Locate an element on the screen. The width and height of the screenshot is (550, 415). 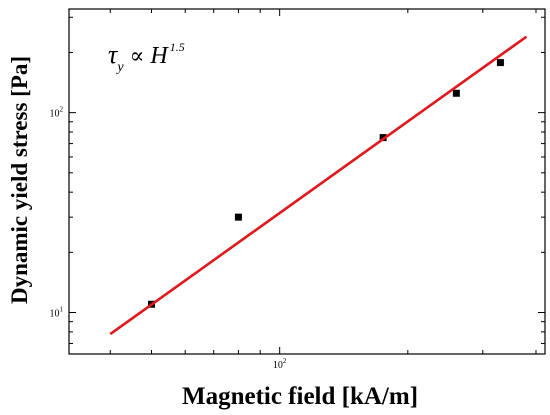
y-axis-title: Dynamic yield stress [Pa] is located at coordinates (19, 180).